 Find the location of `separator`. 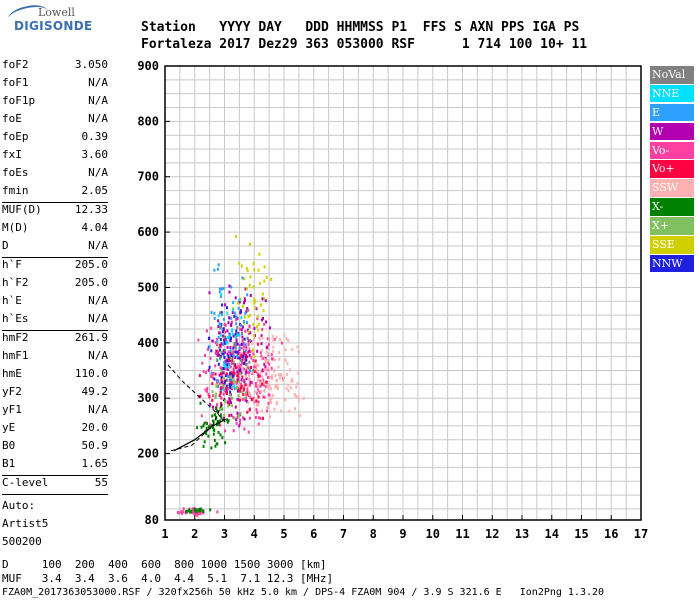

separator is located at coordinates (55, 330).